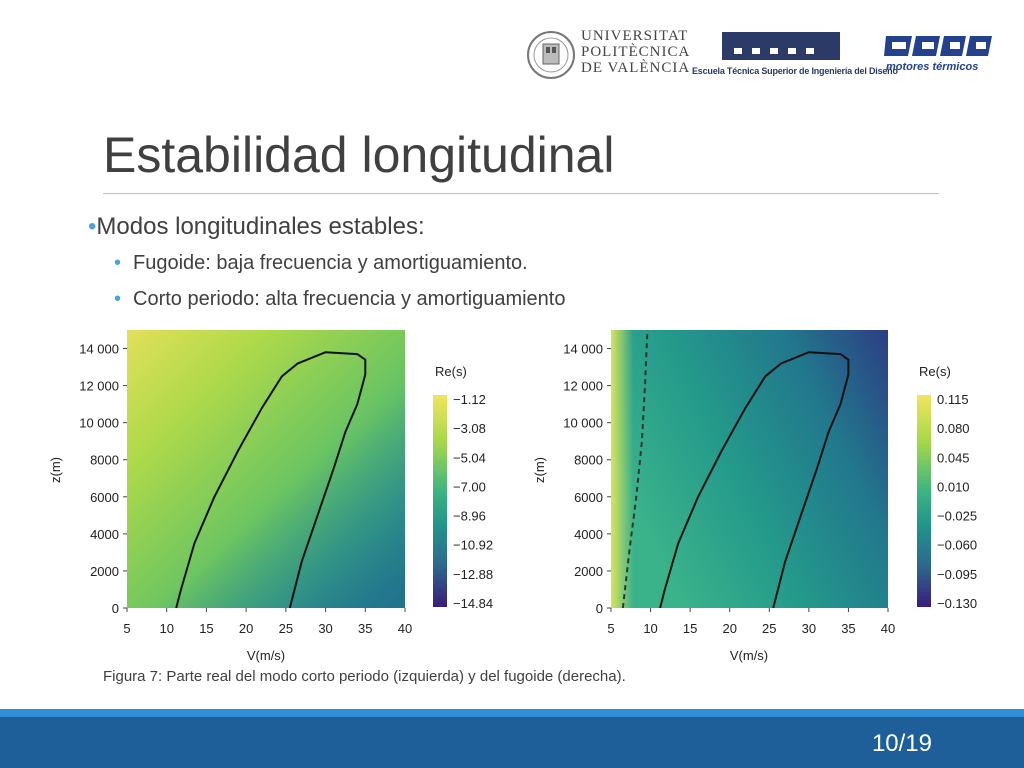  I want to click on legend-value-label: −0.025, so click(957, 516).